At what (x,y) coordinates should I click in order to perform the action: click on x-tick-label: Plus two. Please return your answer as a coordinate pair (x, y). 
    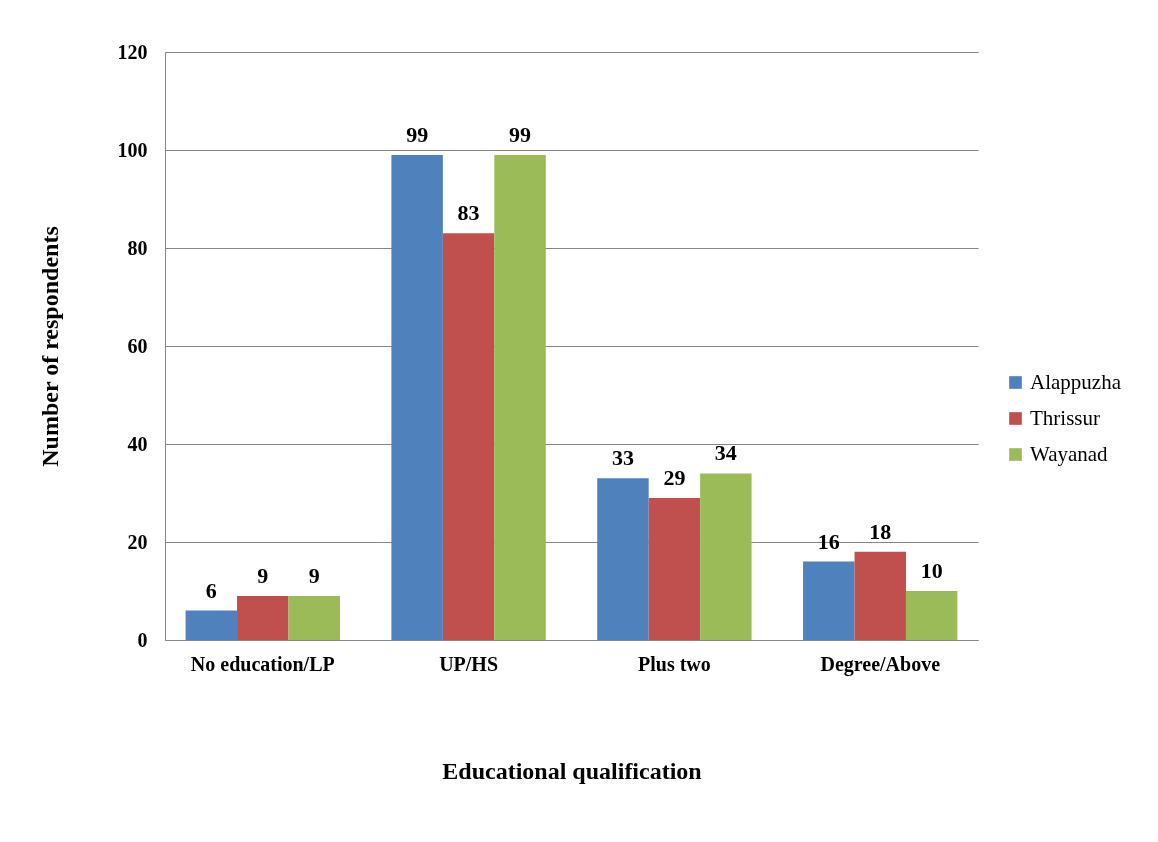
    Looking at the image, I should click on (674, 663).